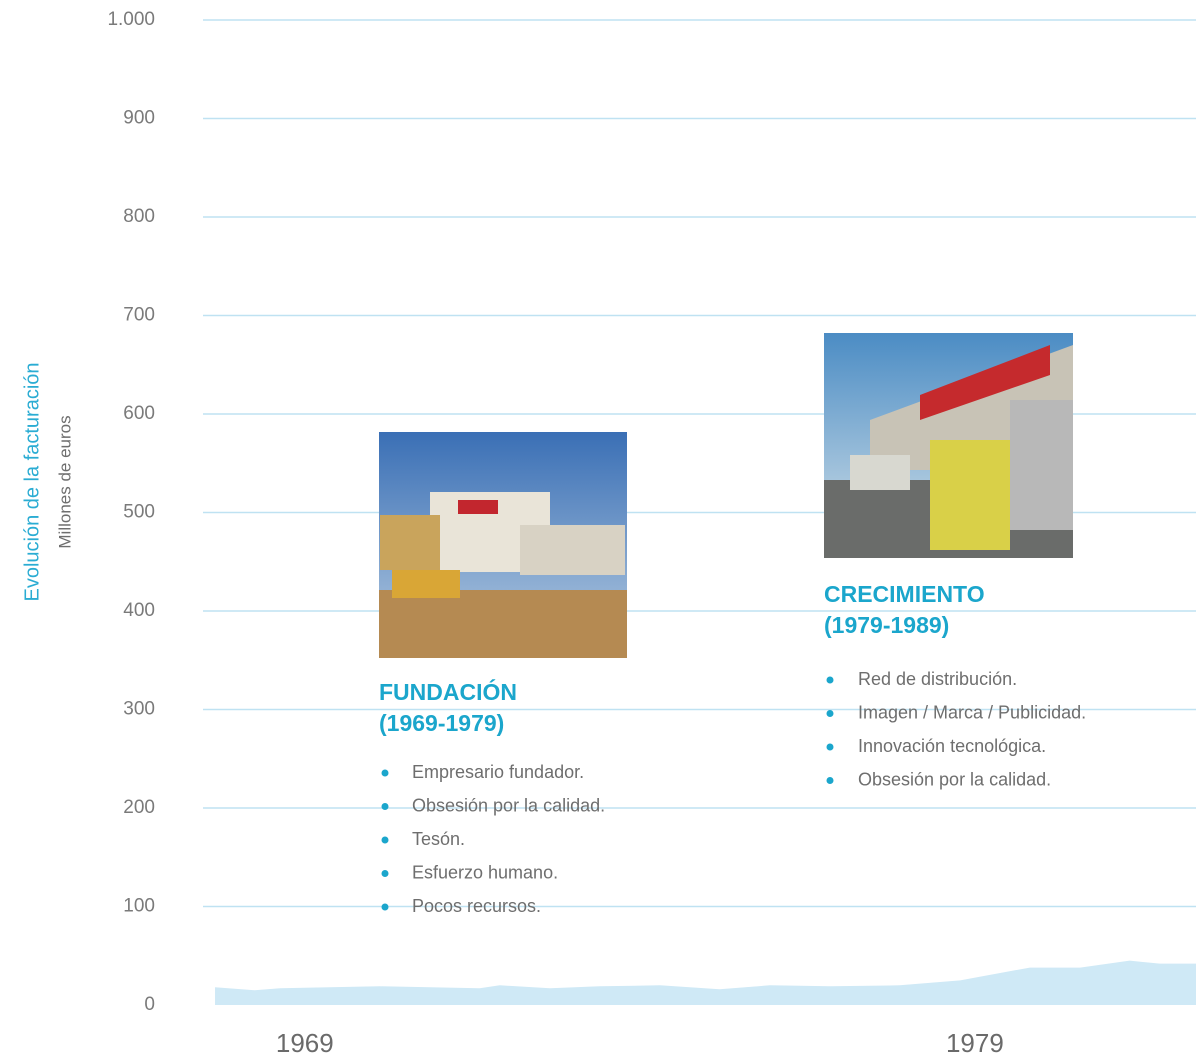 This screenshot has height=1060, width=1196. I want to click on y-tick-label: 0, so click(149, 1004).